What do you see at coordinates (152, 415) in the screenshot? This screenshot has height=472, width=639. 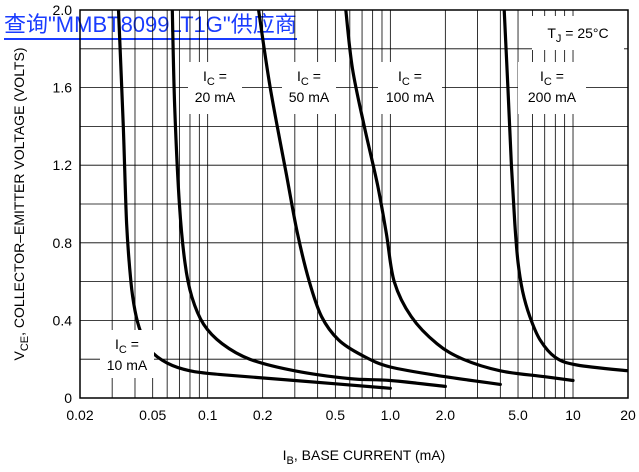 I see `x-tick-label: 0.05` at bounding box center [152, 415].